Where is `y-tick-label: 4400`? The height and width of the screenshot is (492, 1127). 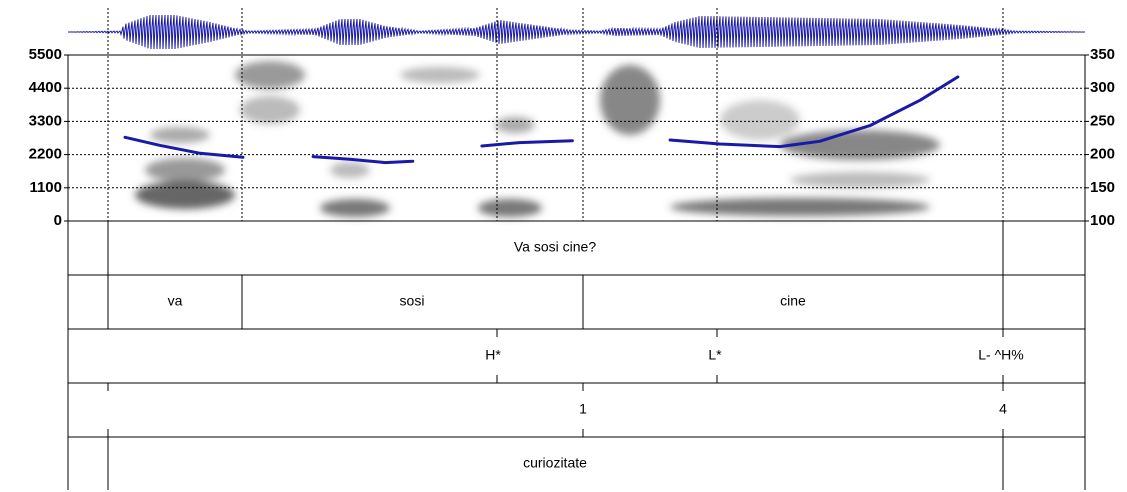
y-tick-label: 4400 is located at coordinates (45, 87).